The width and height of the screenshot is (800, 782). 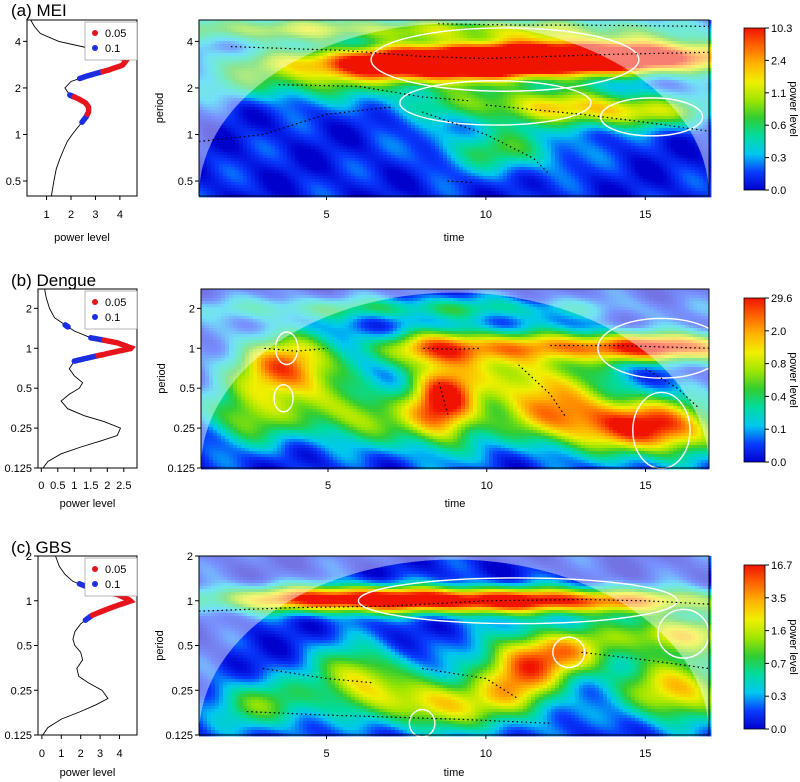 I want to click on colorbar-tick-label: 0.1, so click(x=778, y=430).